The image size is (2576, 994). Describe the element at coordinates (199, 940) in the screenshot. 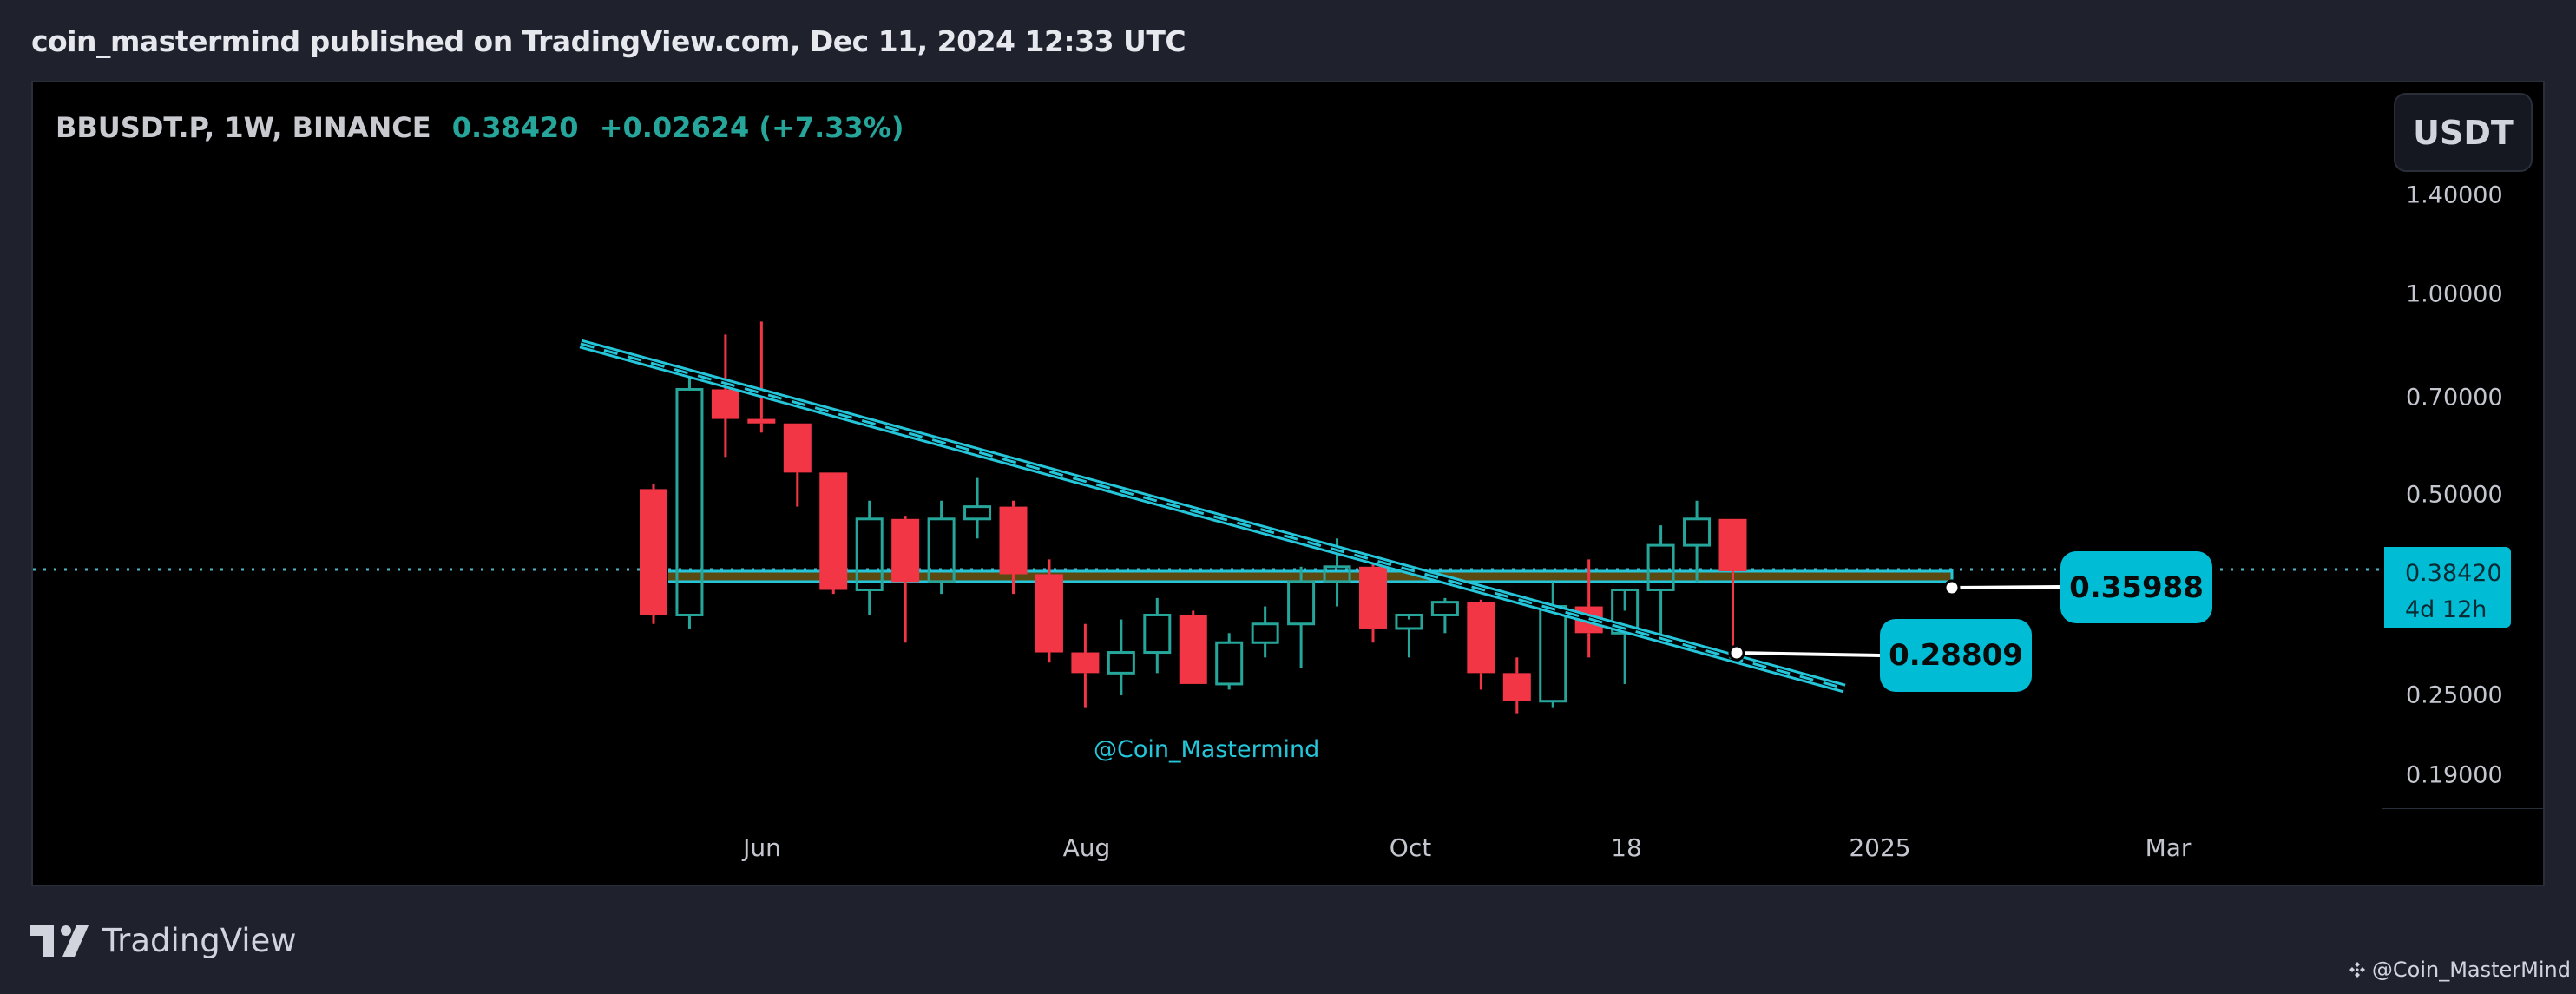

I see `brand-name: TradingView` at that location.